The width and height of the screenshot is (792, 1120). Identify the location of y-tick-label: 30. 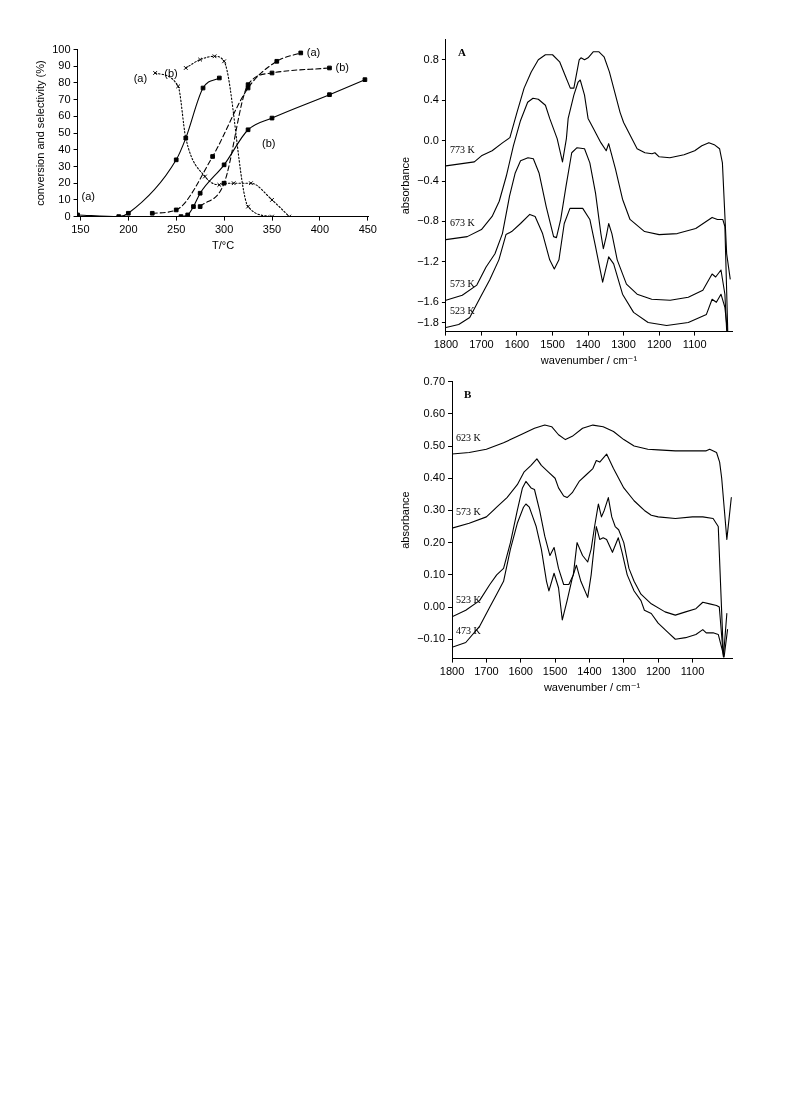
(64, 165).